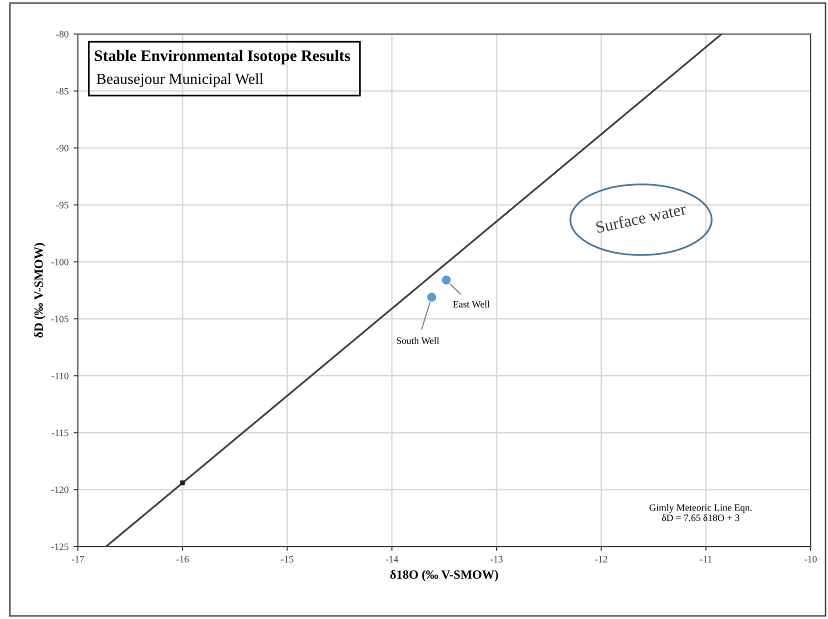 The image size is (828, 619). Describe the element at coordinates (62, 91) in the screenshot. I see `y-tick-label: -85` at that location.